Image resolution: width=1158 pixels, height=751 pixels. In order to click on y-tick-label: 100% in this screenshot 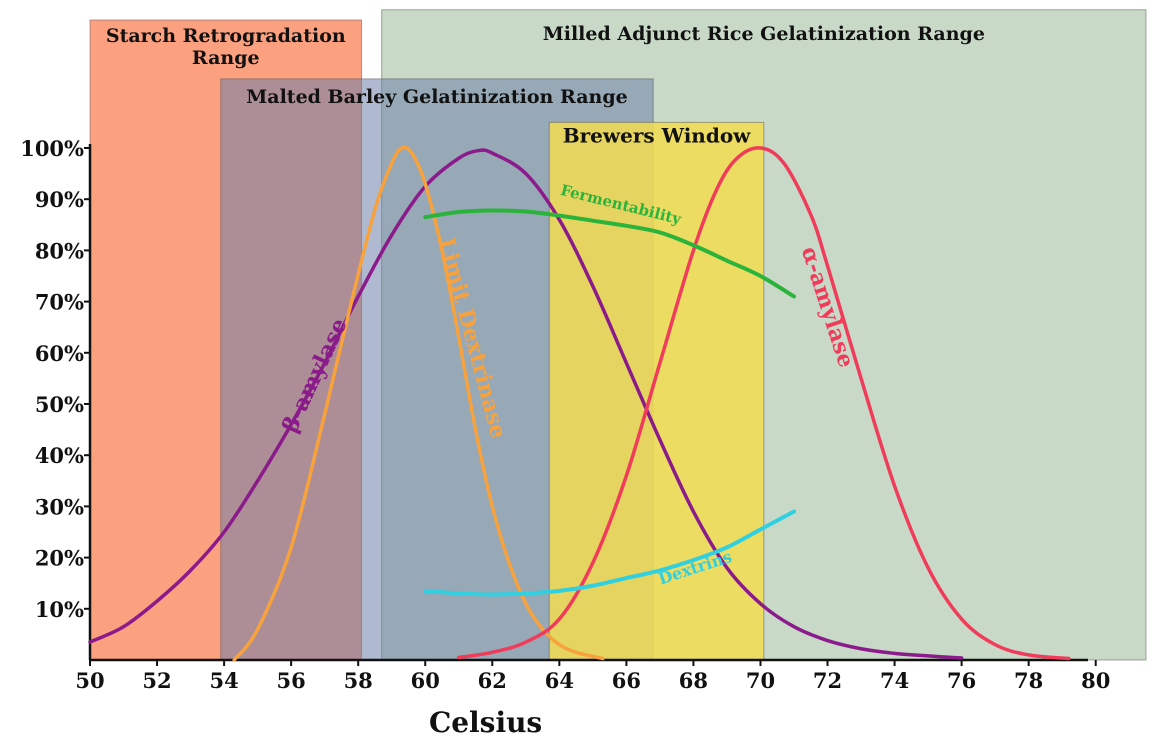, I will do `click(52, 148)`.